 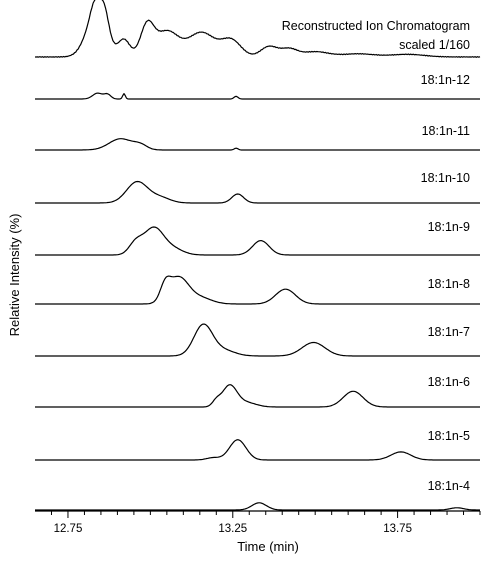 I want to click on trace-label-8: 18:1n-5, so click(x=449, y=436).